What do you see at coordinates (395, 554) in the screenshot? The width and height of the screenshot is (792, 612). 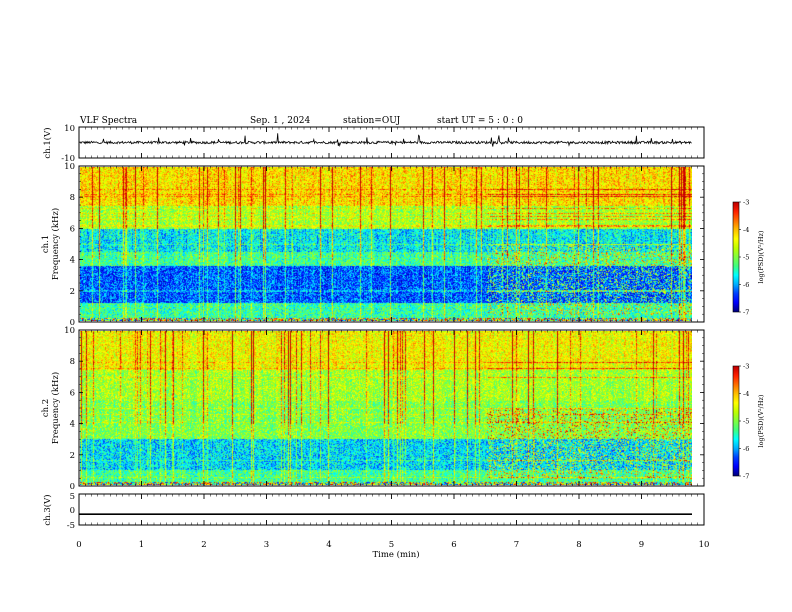 I see `time-axis-label: Time (min)` at bounding box center [395, 554].